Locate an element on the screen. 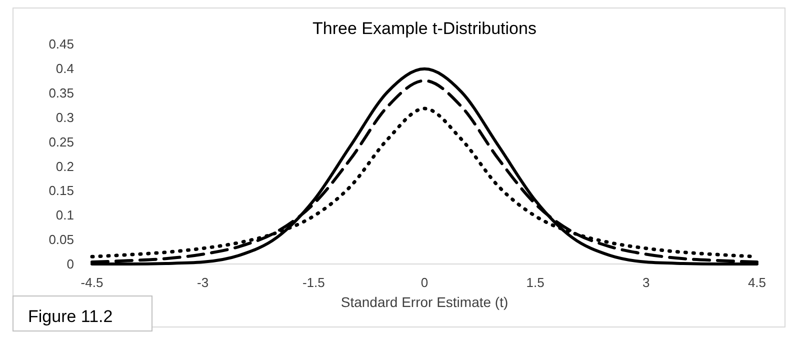  y-tick-label: 0.4 is located at coordinates (65, 68).